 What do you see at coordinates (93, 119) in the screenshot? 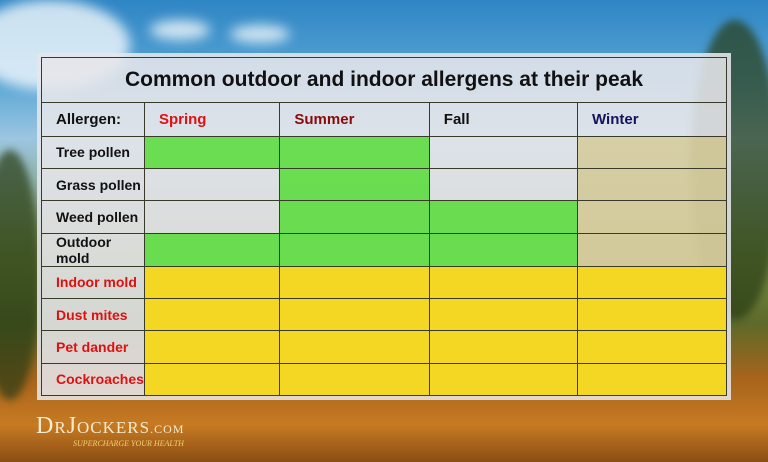
I see `allergen-header: Allergen:` at bounding box center [93, 119].